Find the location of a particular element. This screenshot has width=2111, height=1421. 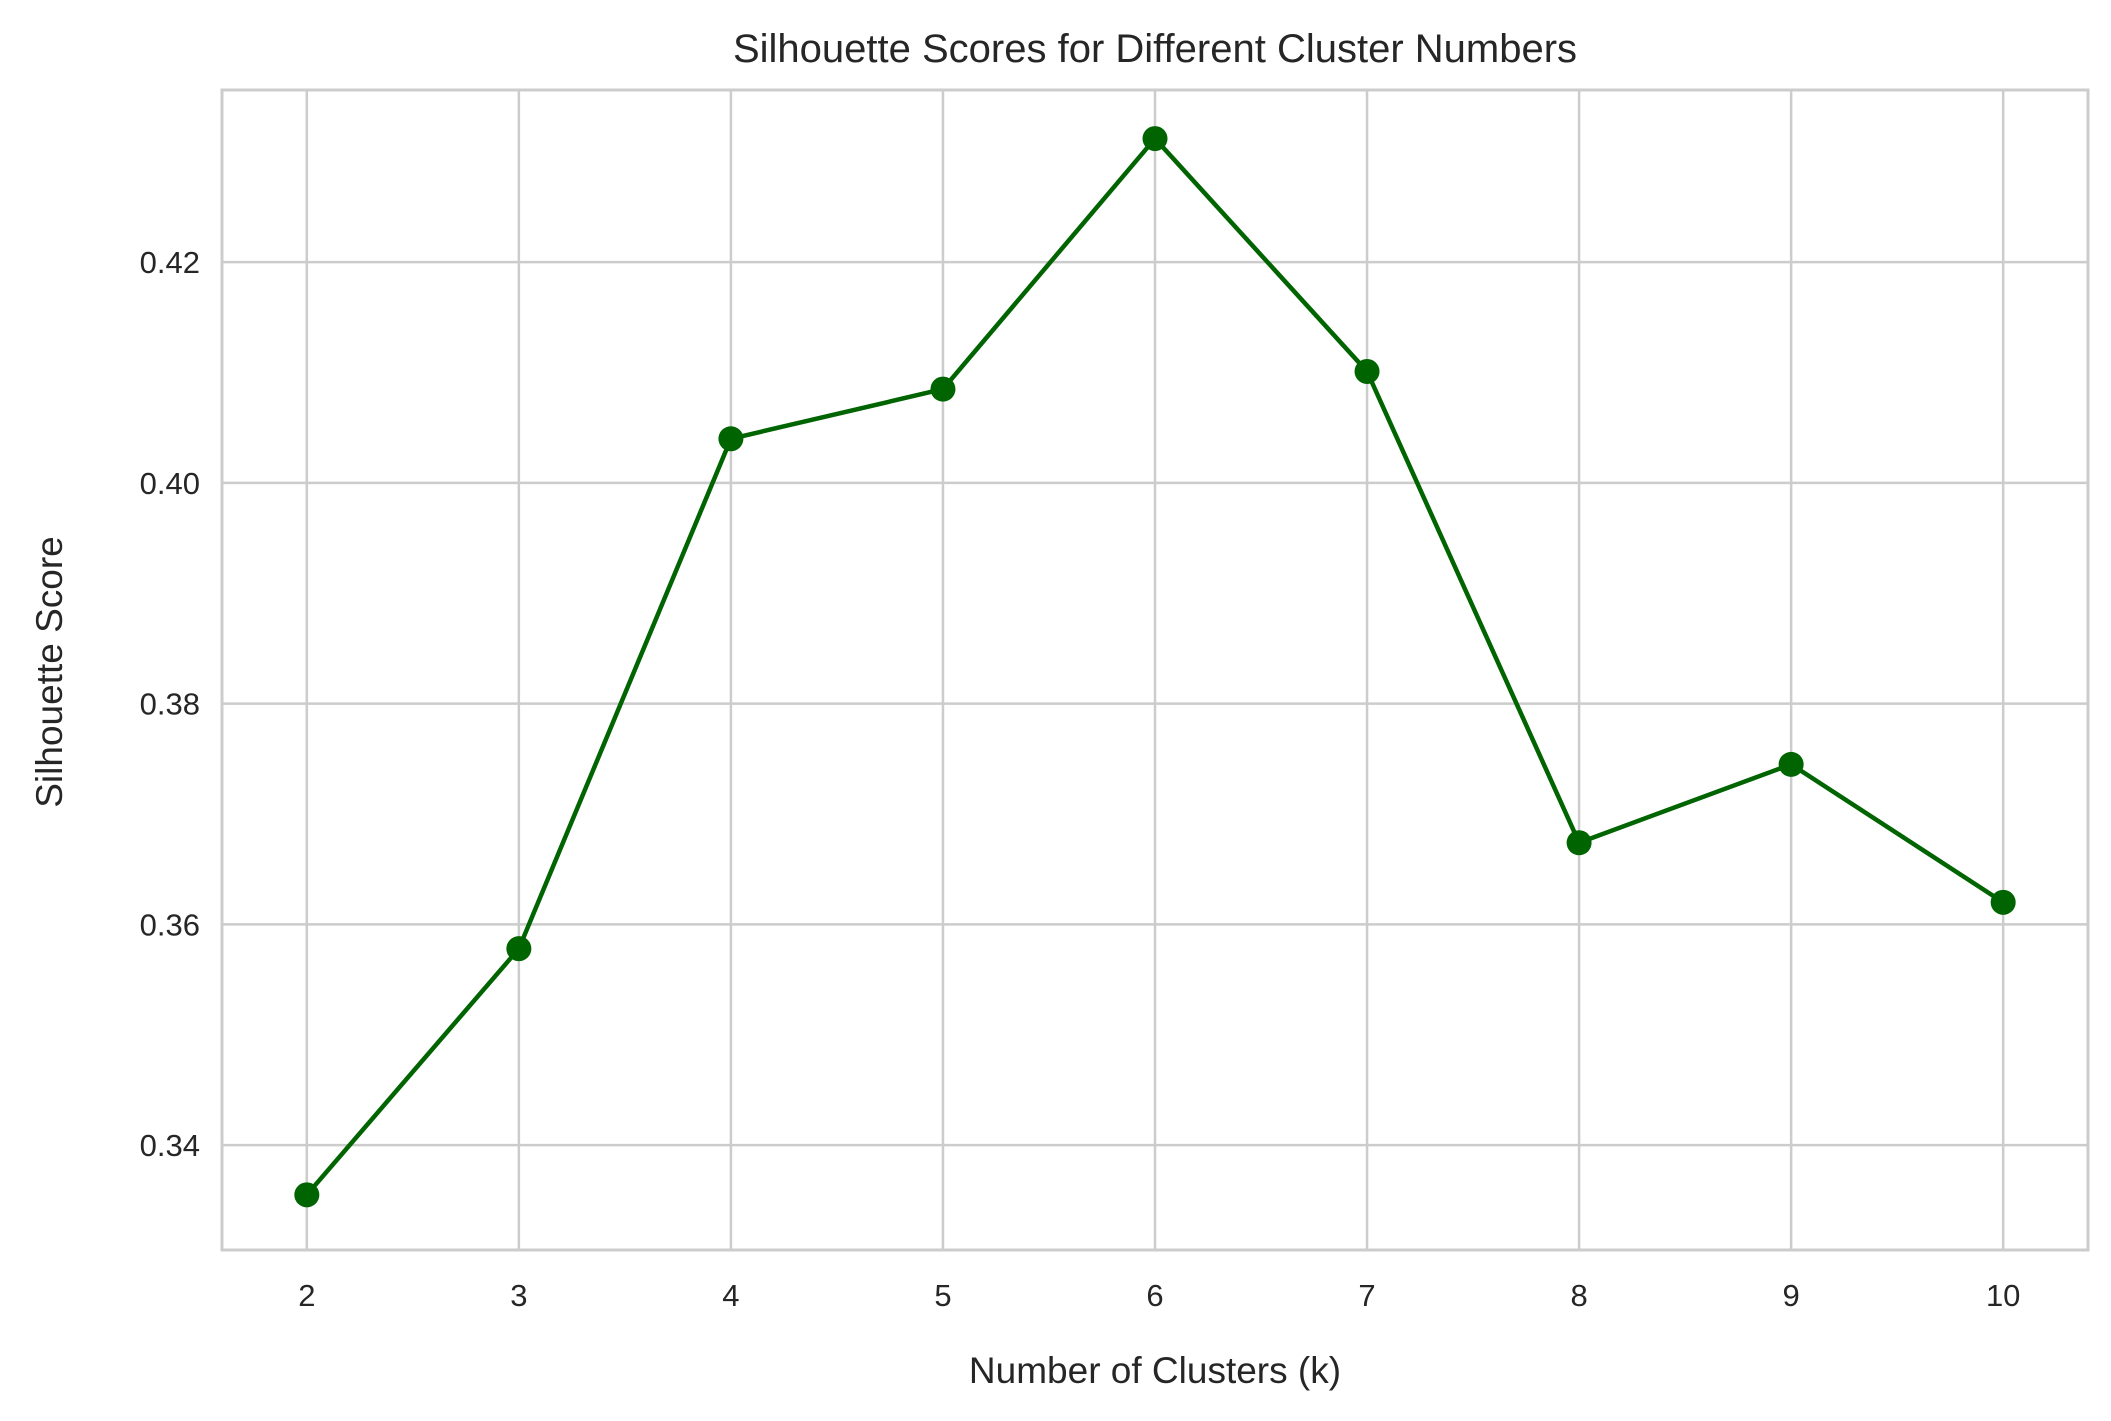

x-tick-labels: 2 3 4 5 6 7 8 9 10 is located at coordinates (1159, 1295).